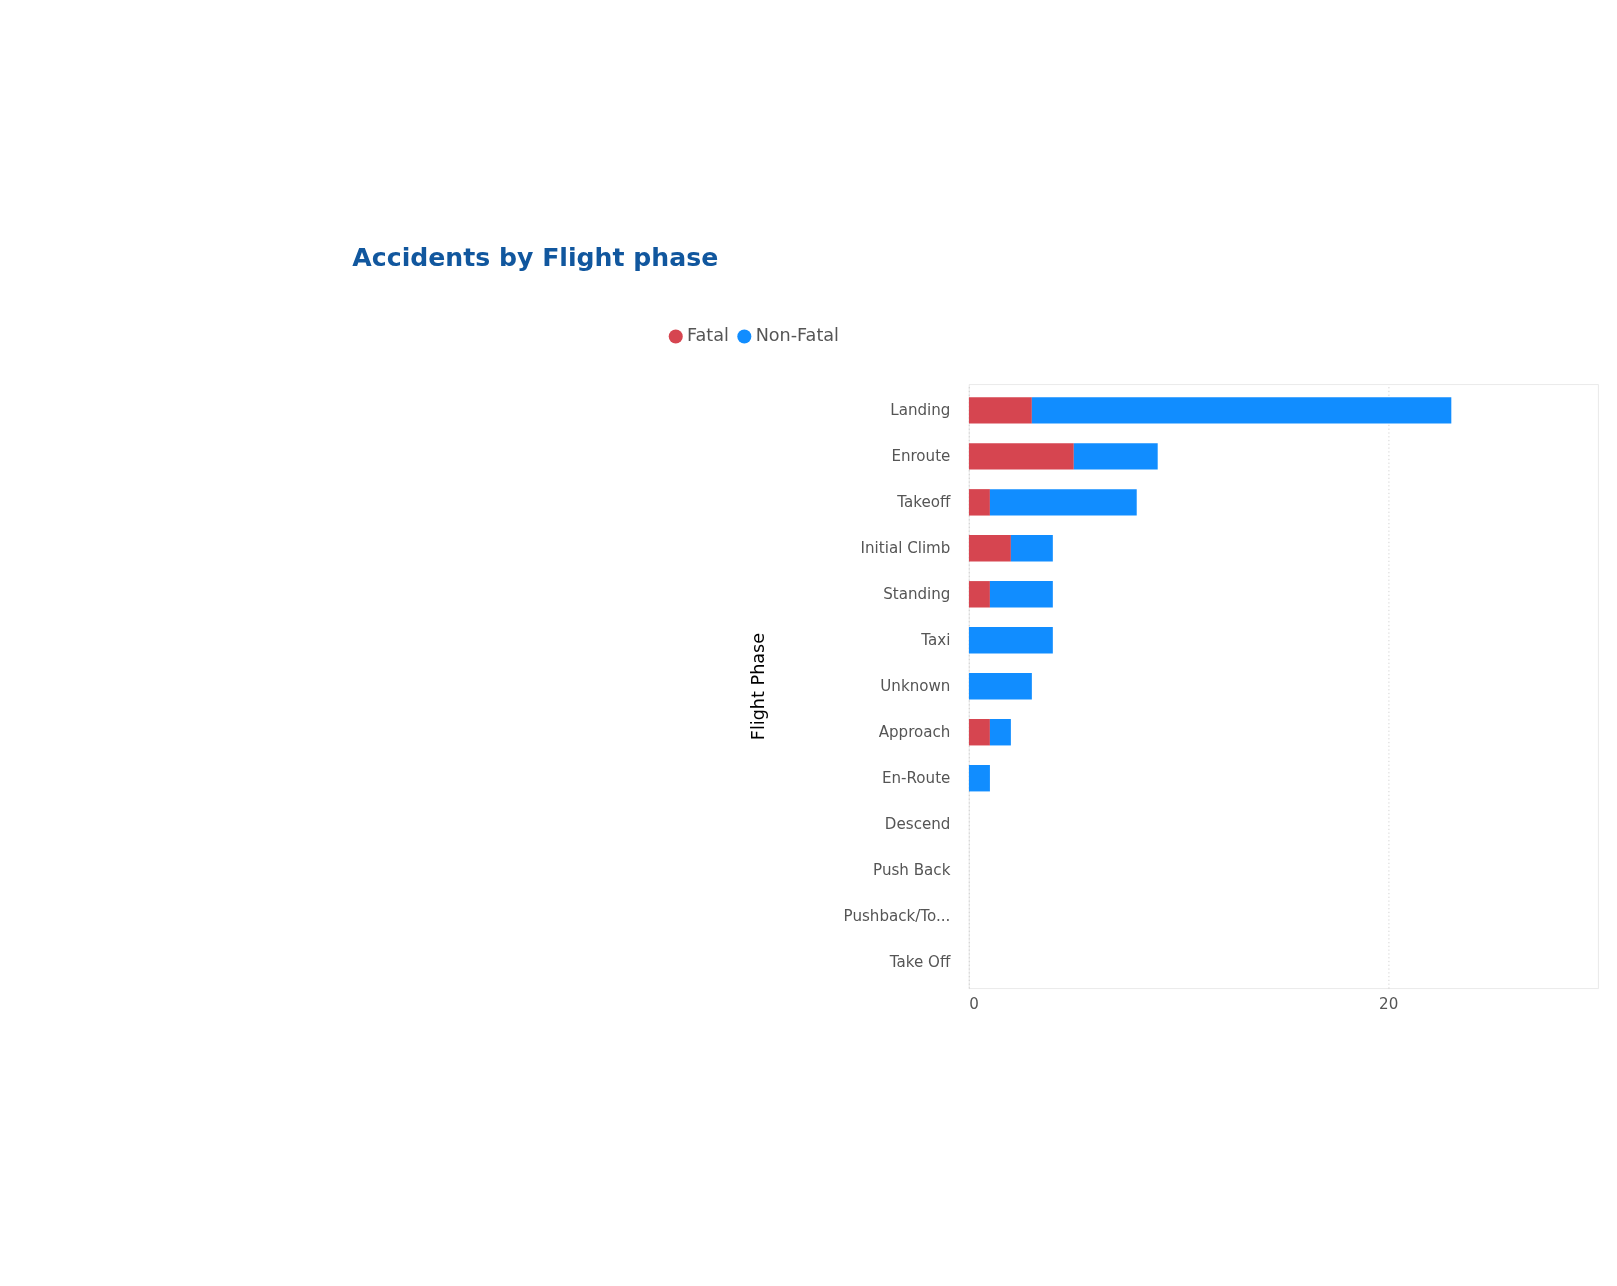 The image size is (1617, 1286). What do you see at coordinates (917, 594) in the screenshot?
I see `y-tick-label: Standing` at bounding box center [917, 594].